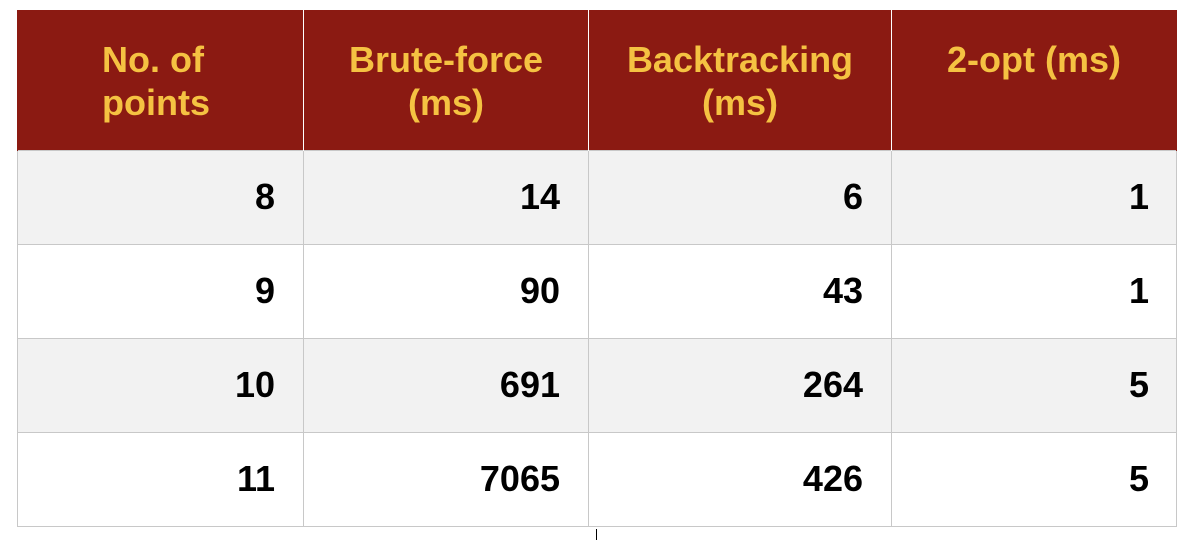  I want to click on header-points-line2: points, so click(156, 102).